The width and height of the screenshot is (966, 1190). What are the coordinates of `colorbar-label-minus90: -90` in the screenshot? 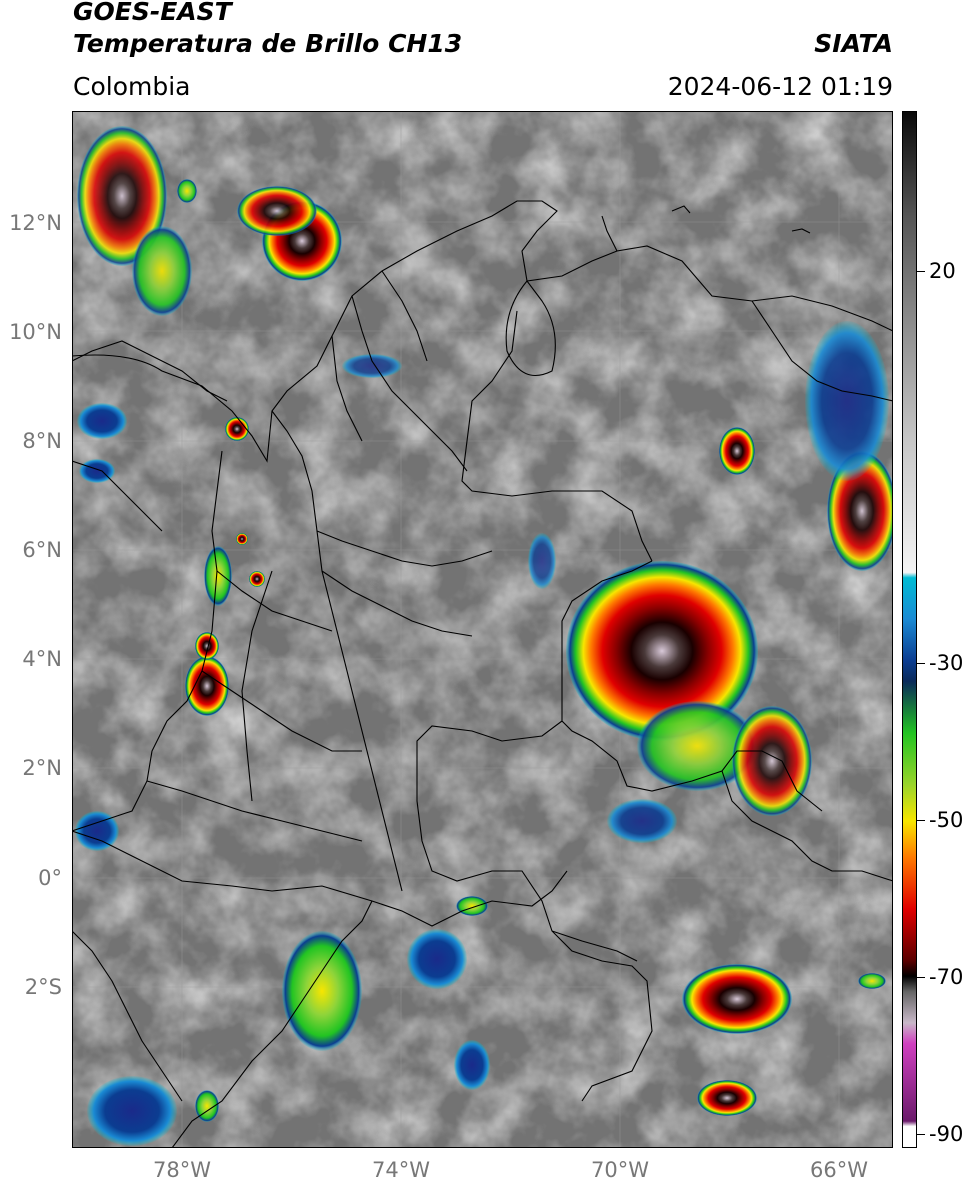 It's located at (946, 1134).